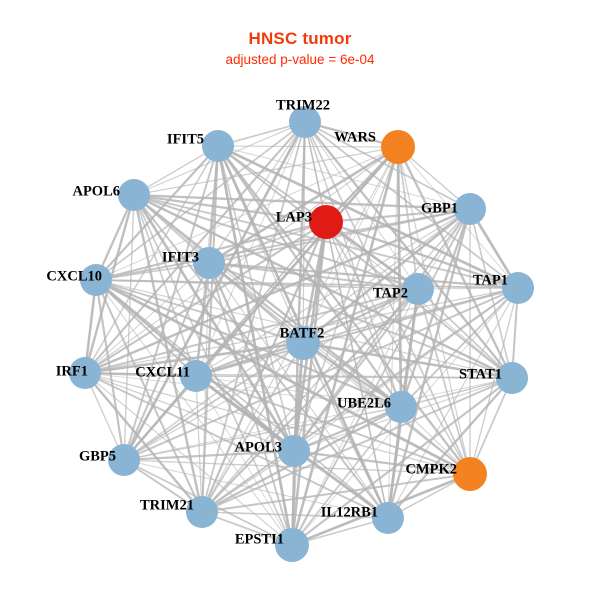 The image size is (600, 600). What do you see at coordinates (96, 191) in the screenshot?
I see `network-node-label-apol6: APOL6` at bounding box center [96, 191].